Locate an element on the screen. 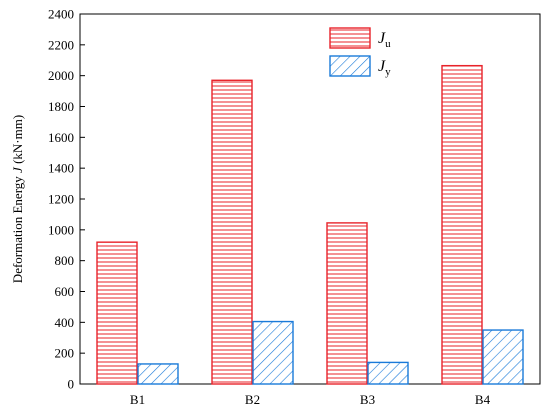 This screenshot has height=415, width=550. y-tick-label: 200 is located at coordinates (65, 353).